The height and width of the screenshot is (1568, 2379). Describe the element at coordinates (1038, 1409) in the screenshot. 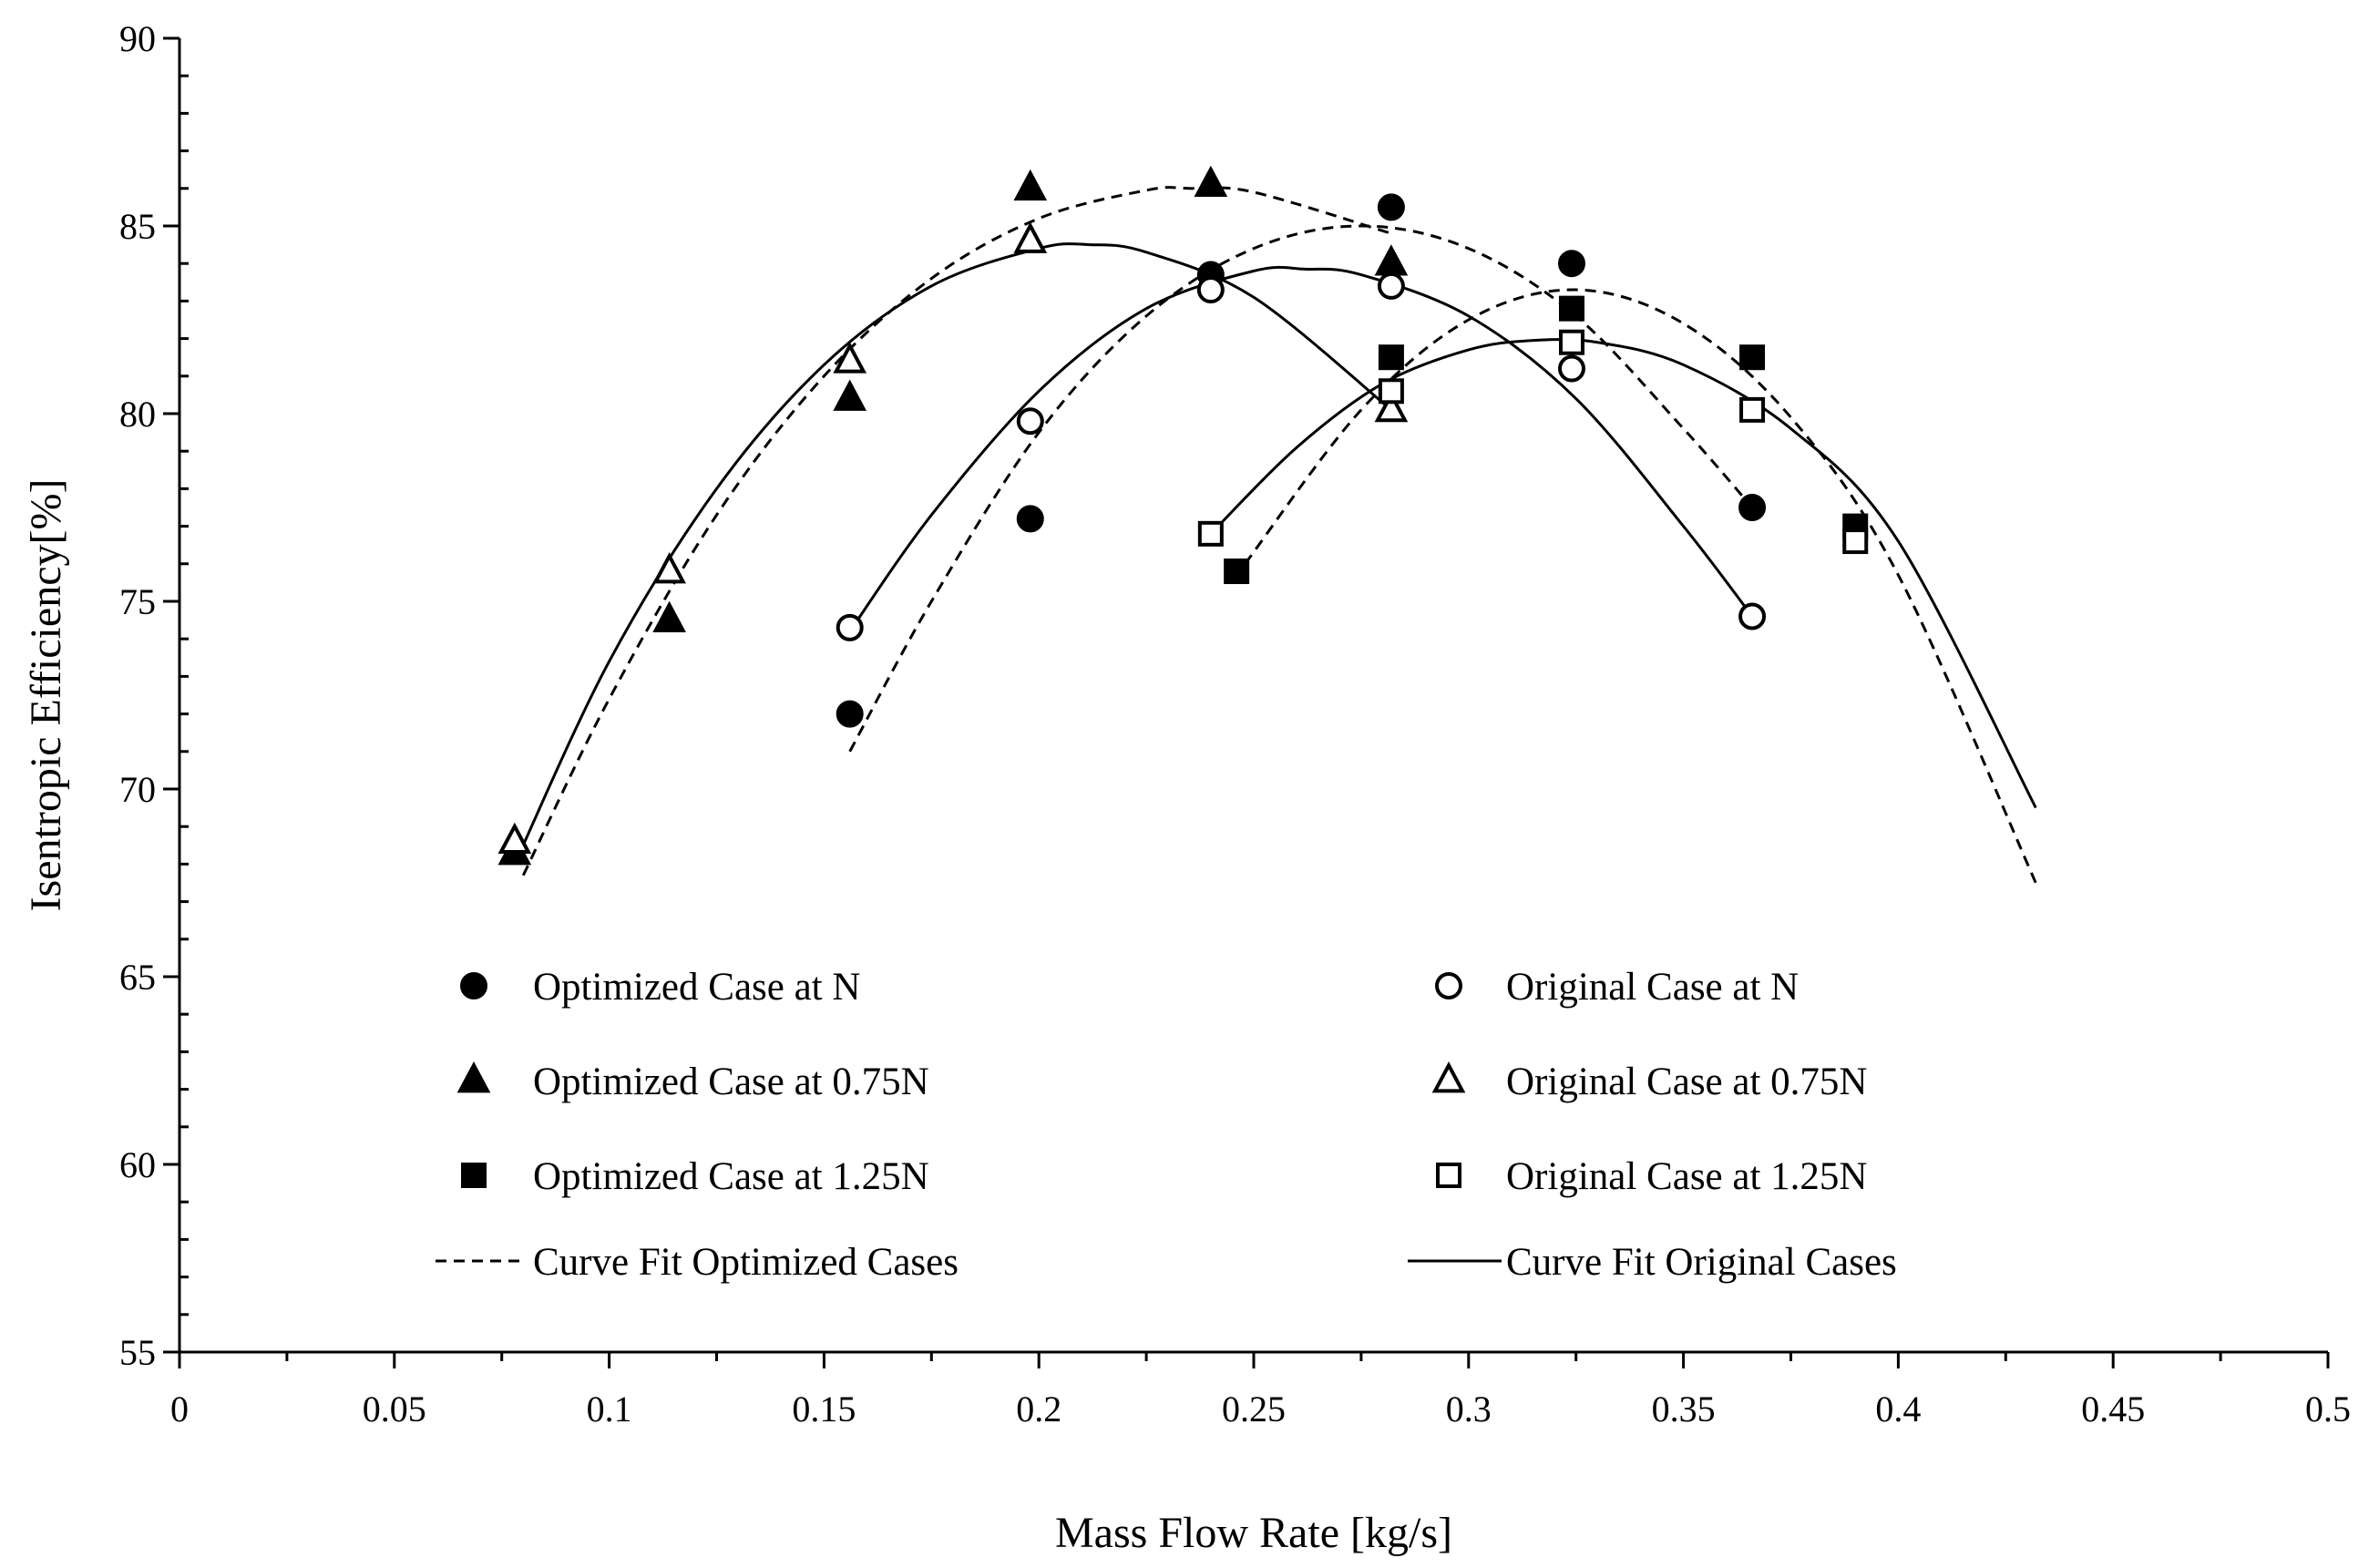

I see `x-tick-label: 0.2` at that location.